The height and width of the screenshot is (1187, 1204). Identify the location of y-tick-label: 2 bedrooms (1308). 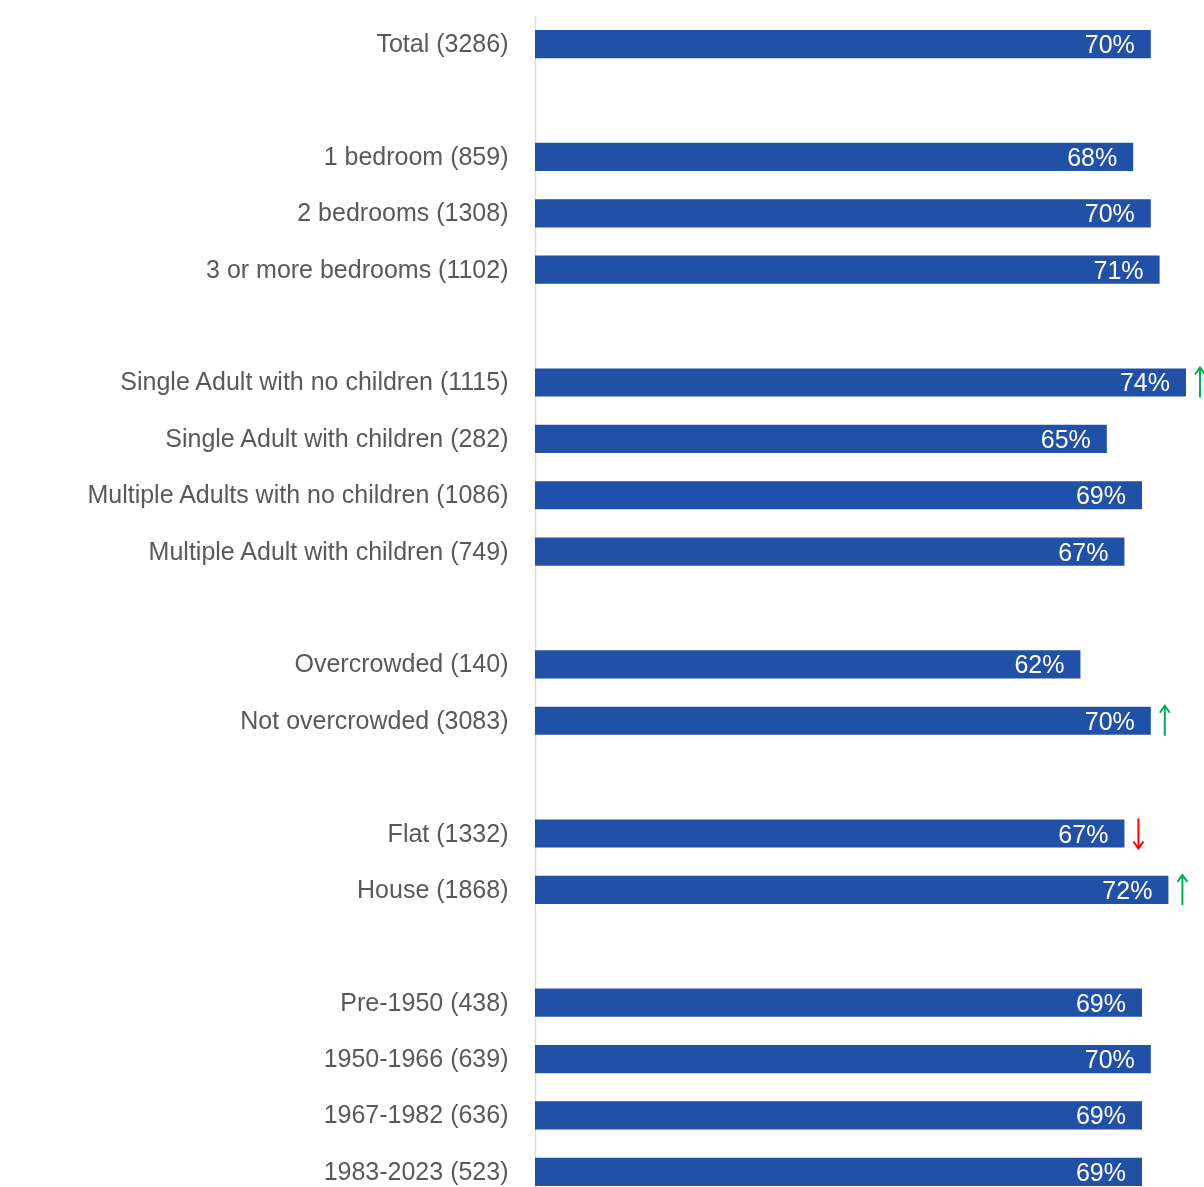
(403, 212).